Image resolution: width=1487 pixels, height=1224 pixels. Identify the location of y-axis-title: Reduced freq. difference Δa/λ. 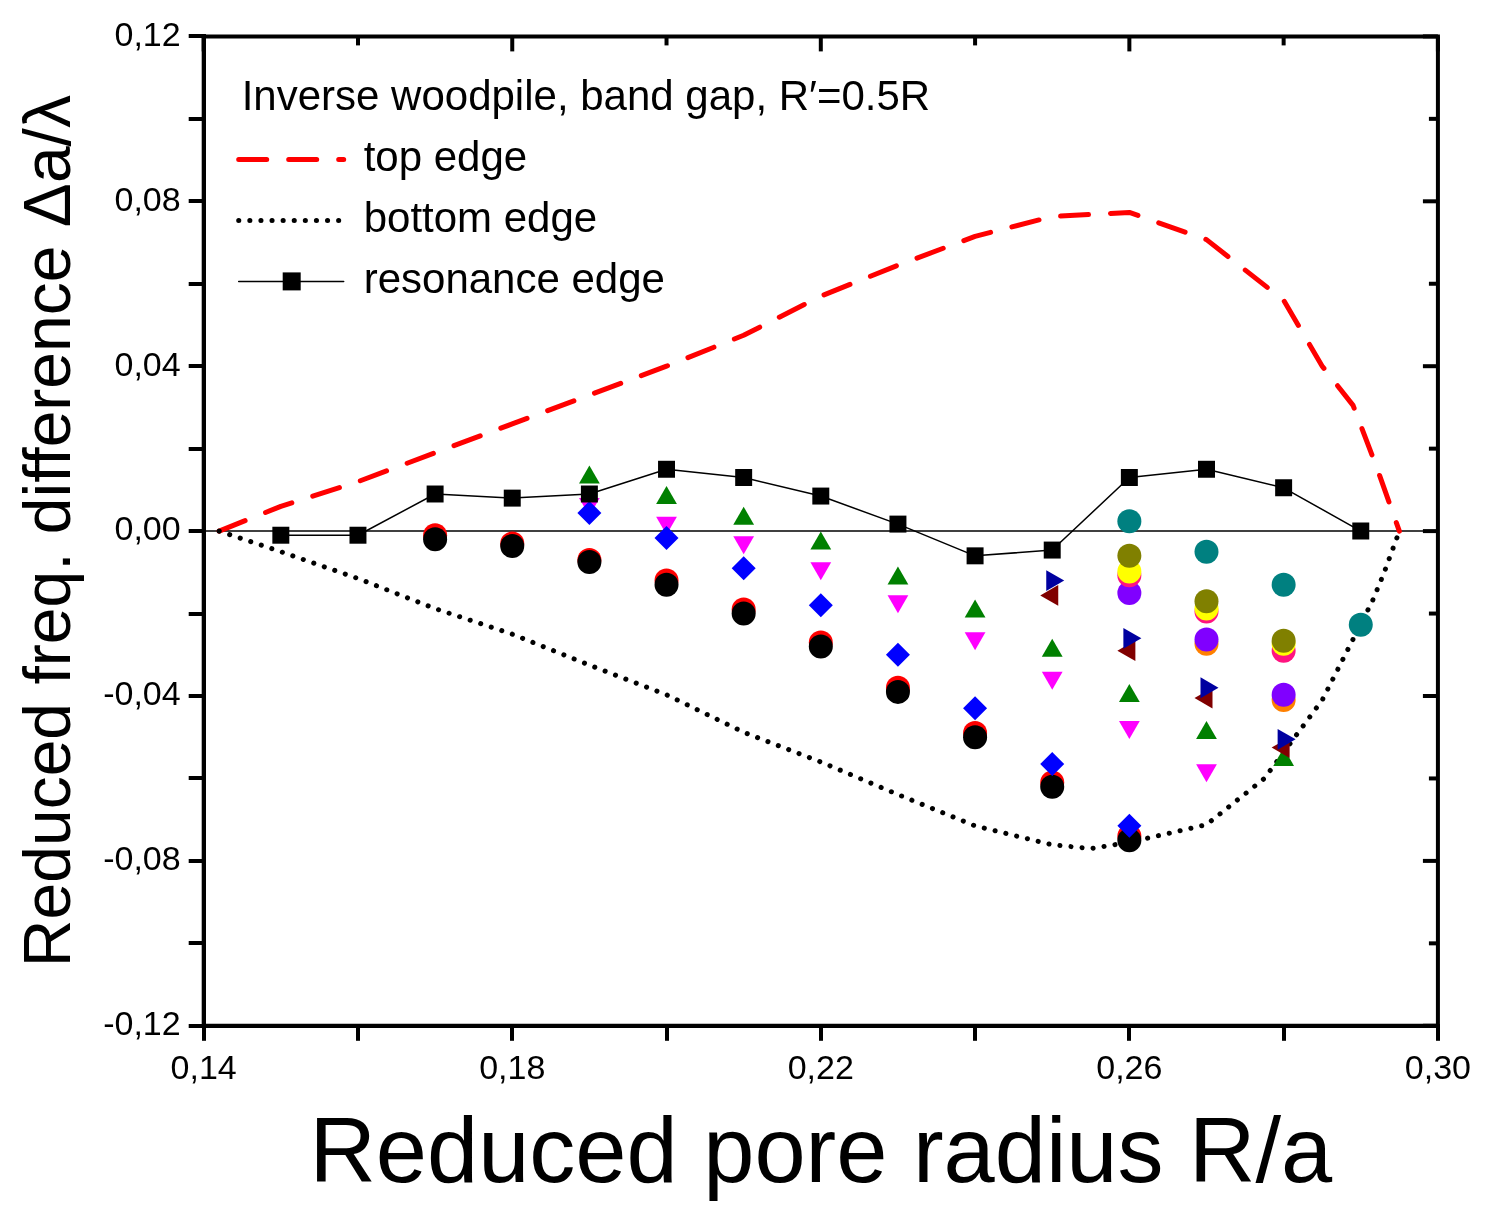
(46, 531).